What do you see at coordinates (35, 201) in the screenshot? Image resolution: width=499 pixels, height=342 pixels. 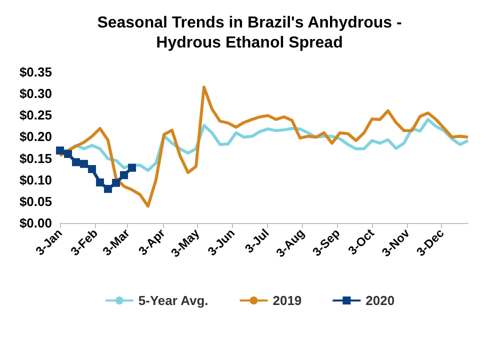 I see `y-tick-label: $0.05` at bounding box center [35, 201].